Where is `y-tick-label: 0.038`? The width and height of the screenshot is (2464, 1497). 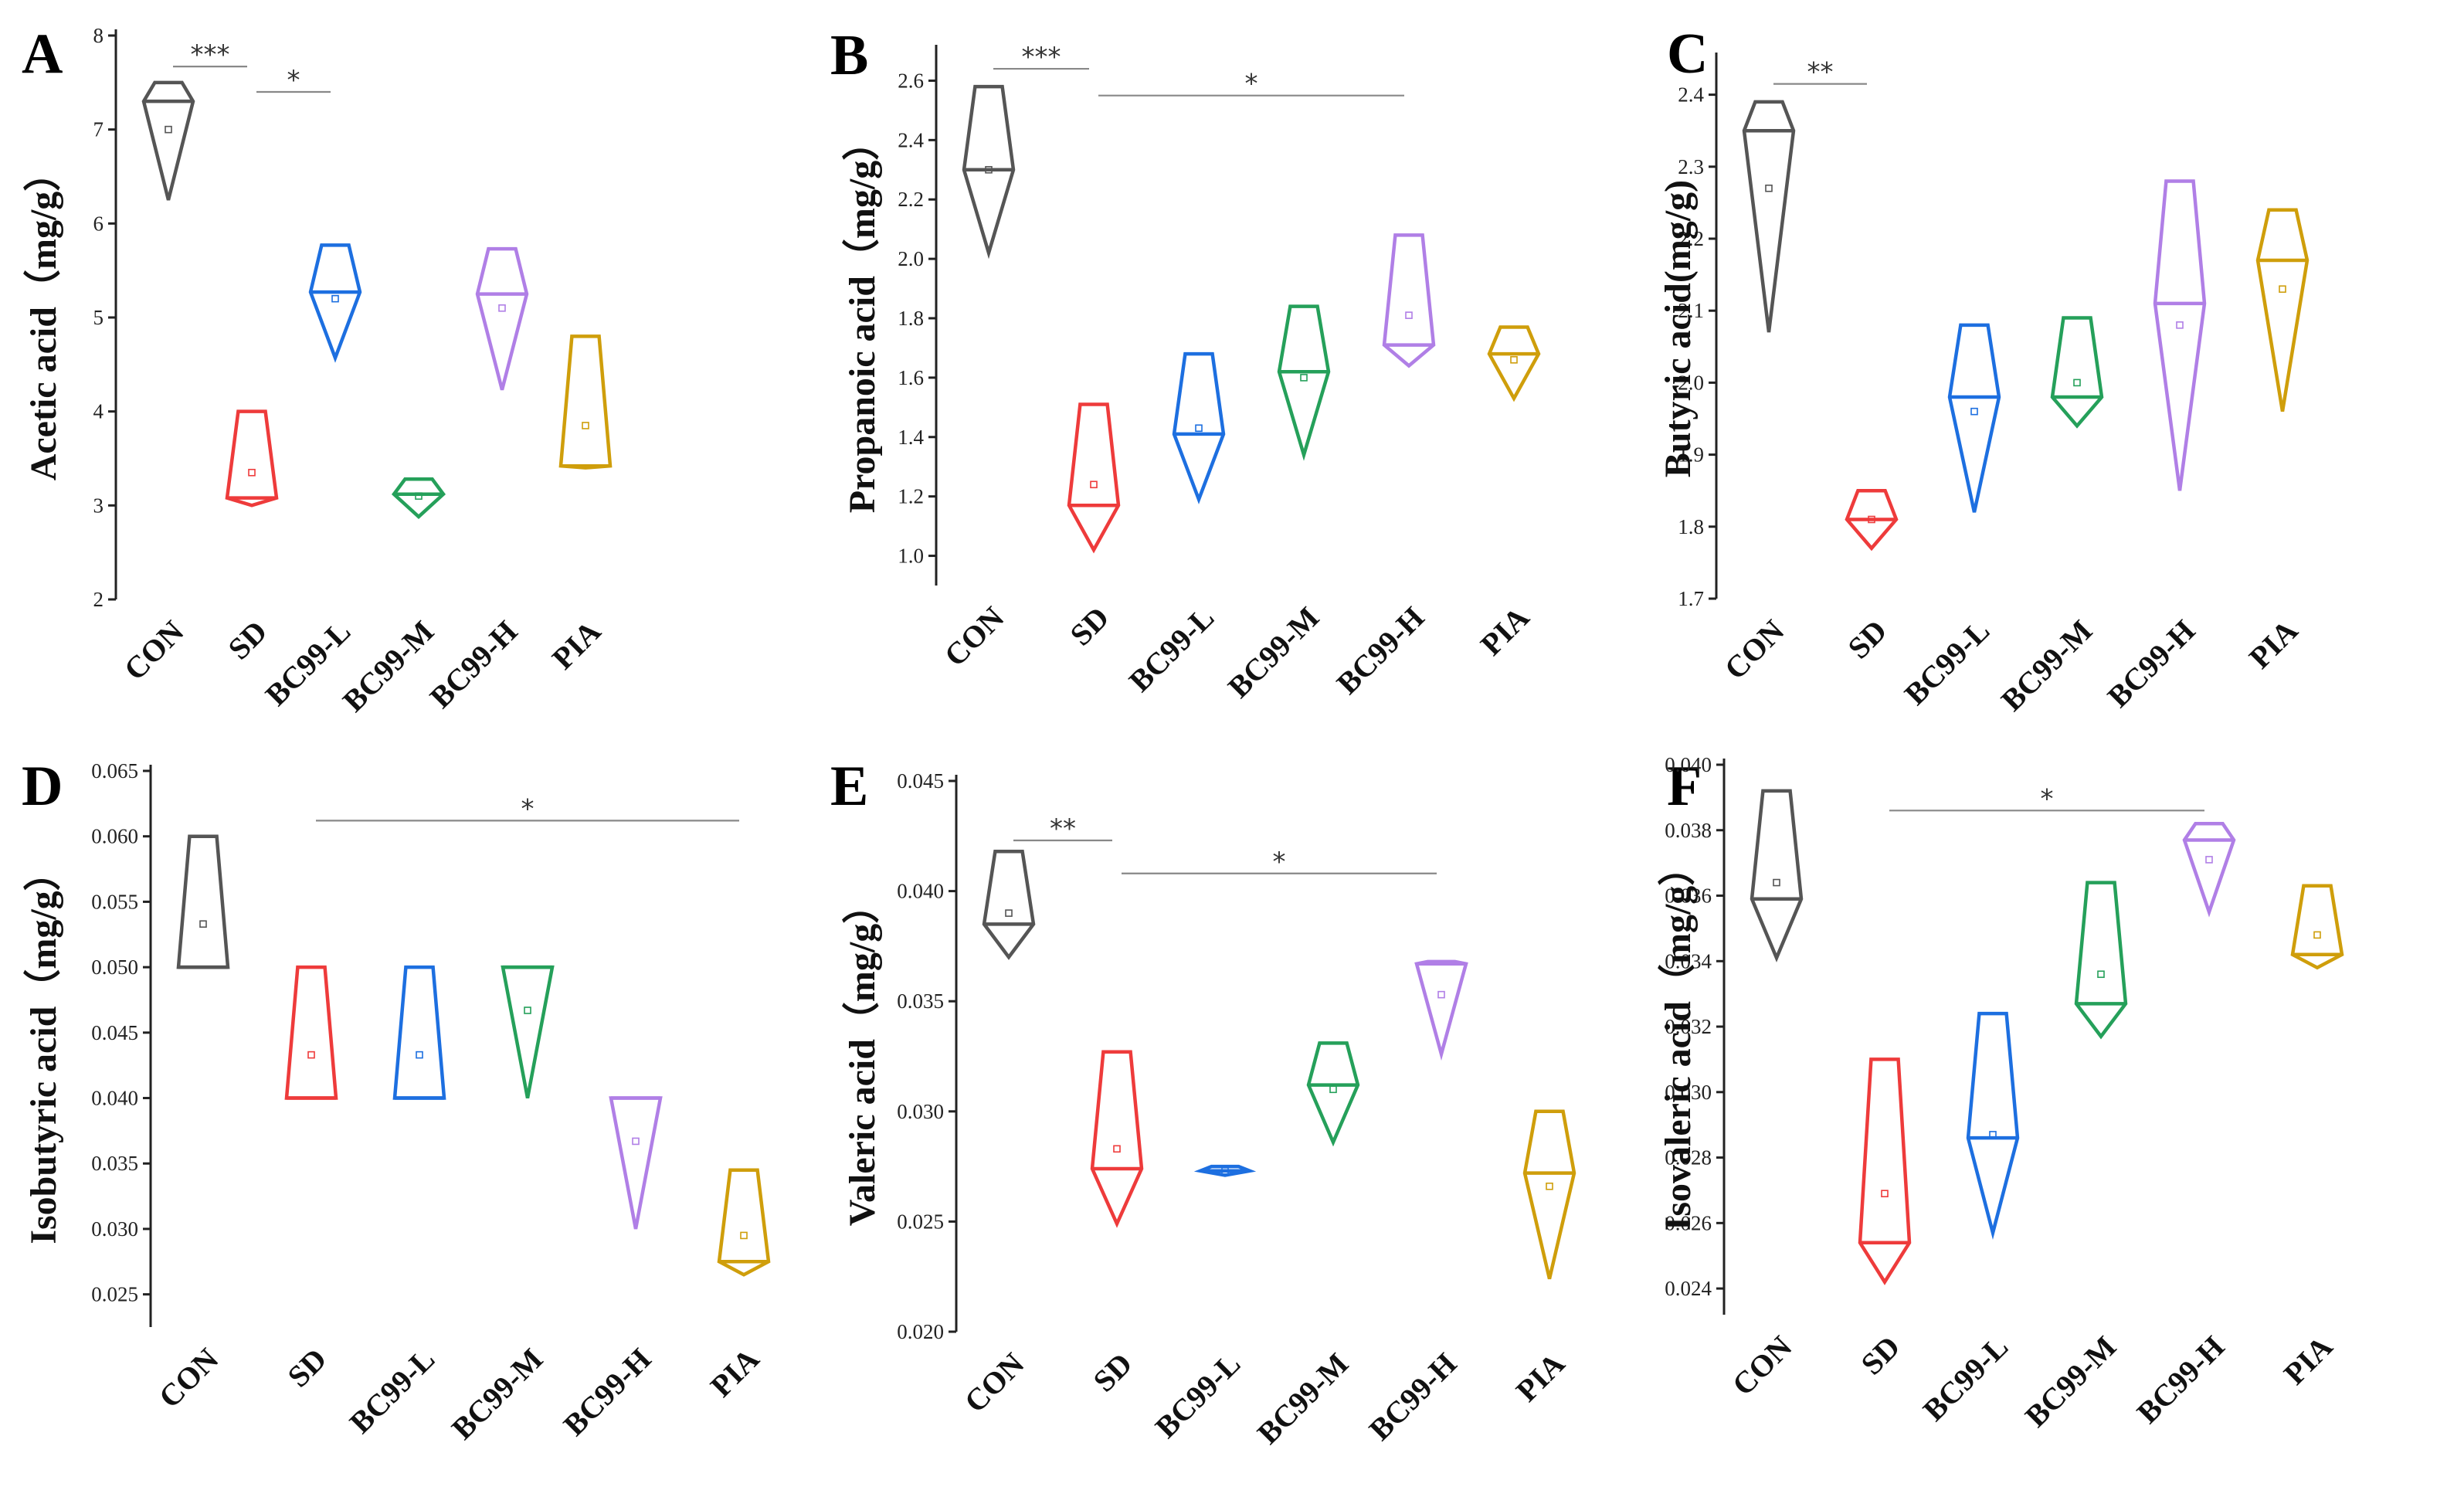
y-tick-label: 0.038 is located at coordinates (1688, 830).